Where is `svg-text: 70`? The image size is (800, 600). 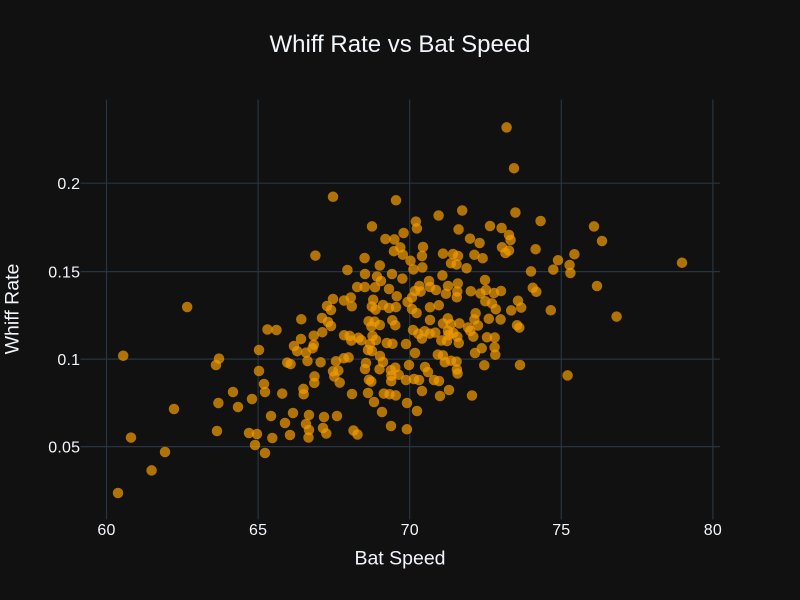
svg-text: 70 is located at coordinates (410, 530).